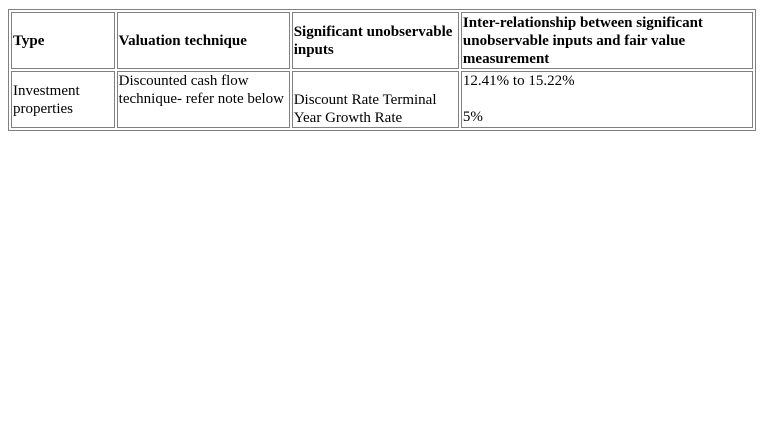  Describe the element at coordinates (63, 40) in the screenshot. I see `header-type: Type` at that location.